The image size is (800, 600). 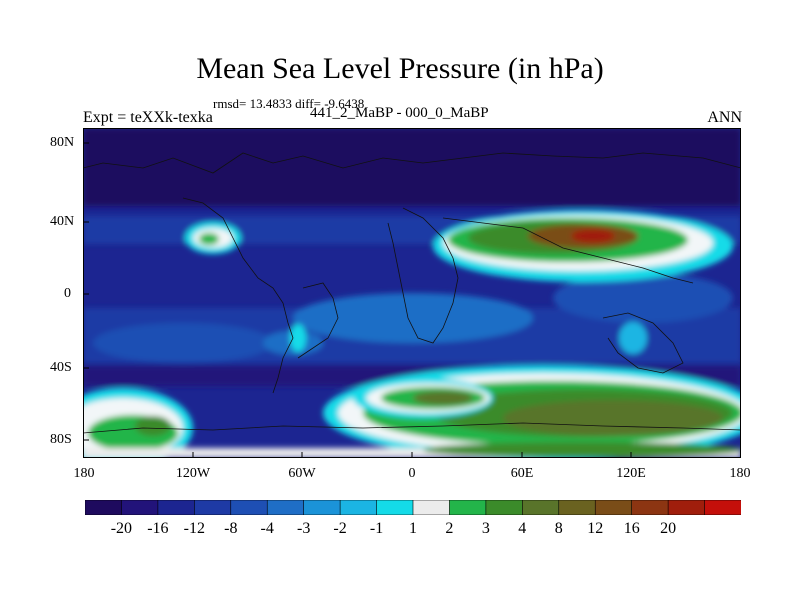 I want to click on colorbar-label: -4, so click(x=267, y=528).